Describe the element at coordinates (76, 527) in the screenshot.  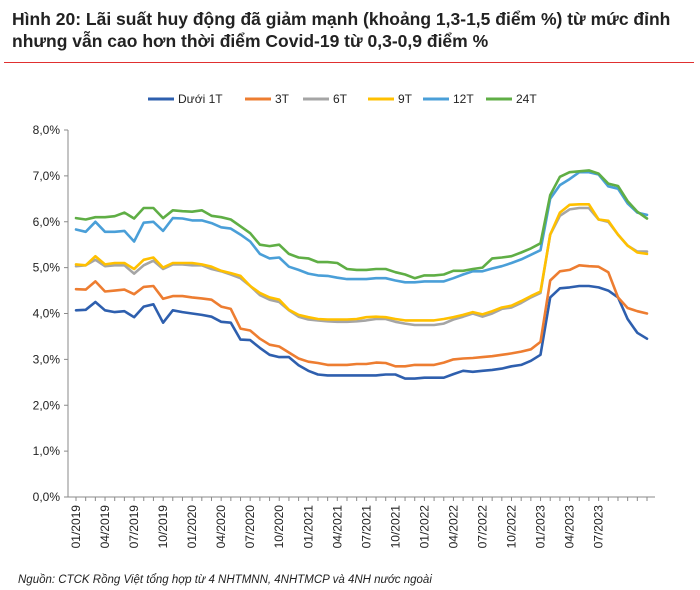
I see `x-tick-label: 01/2019` at that location.